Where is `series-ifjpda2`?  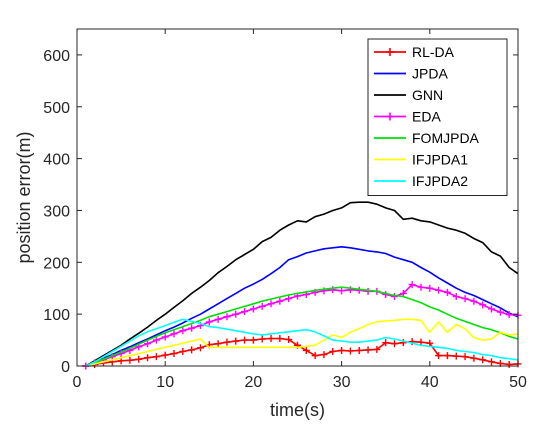 series-ifjpda2 is located at coordinates (302, 342).